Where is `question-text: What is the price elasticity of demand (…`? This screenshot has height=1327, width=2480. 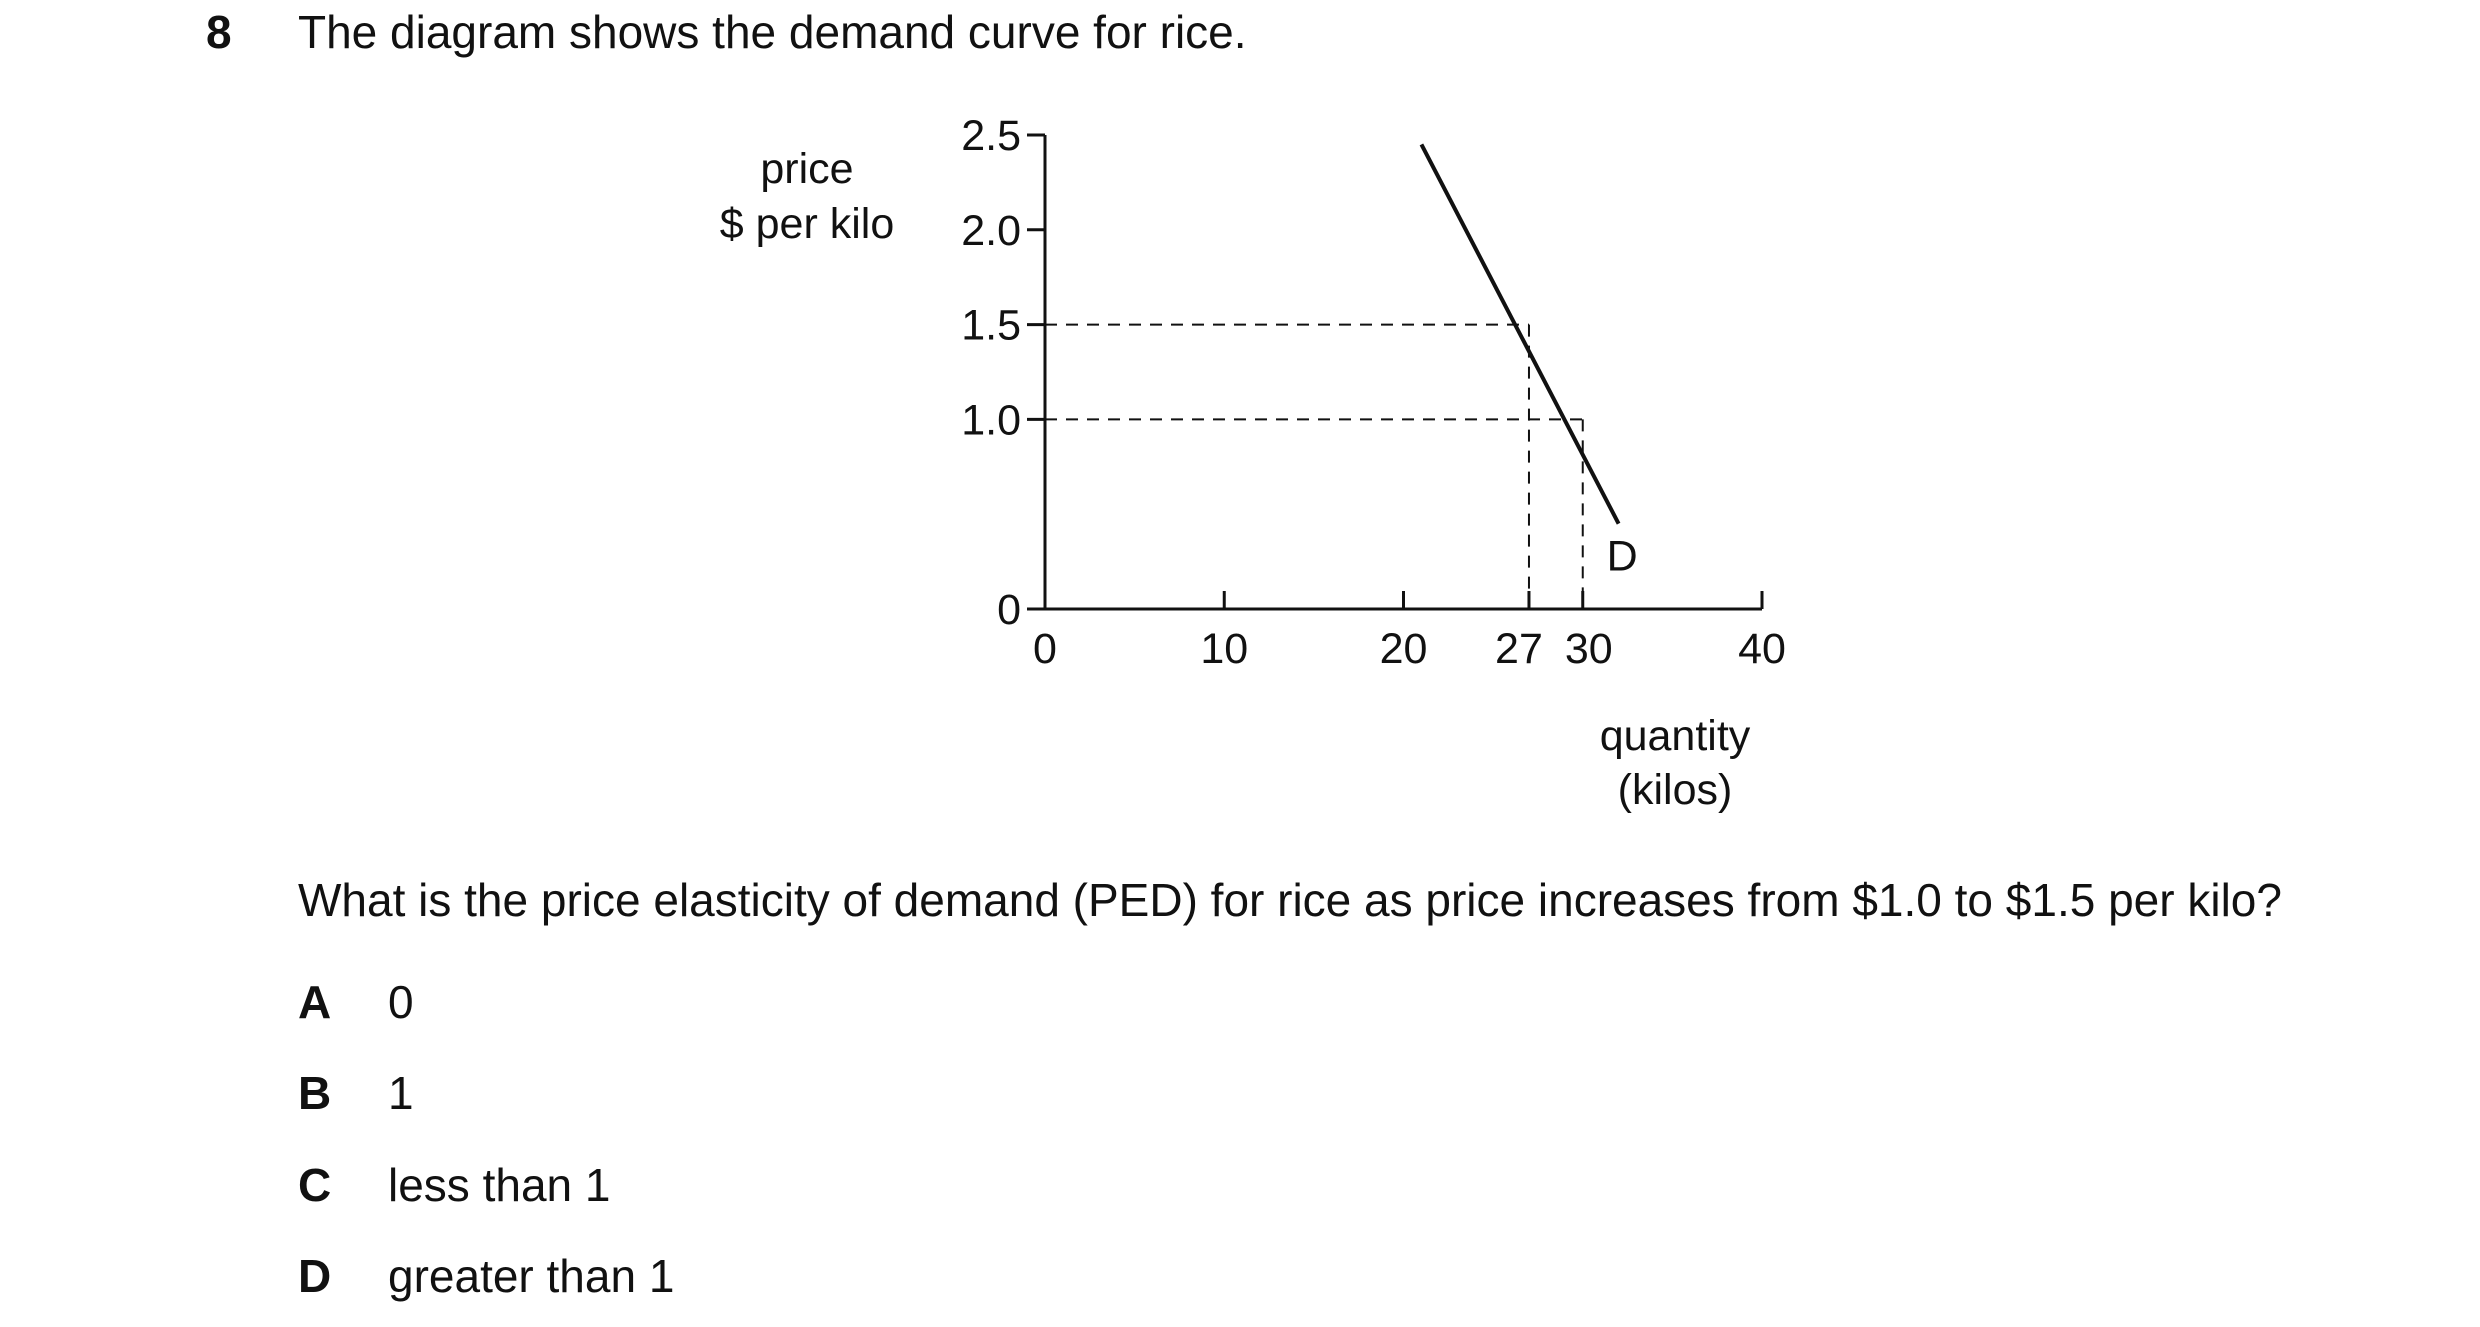
question-text: What is the price elasticity of demand (… is located at coordinates (1290, 900).